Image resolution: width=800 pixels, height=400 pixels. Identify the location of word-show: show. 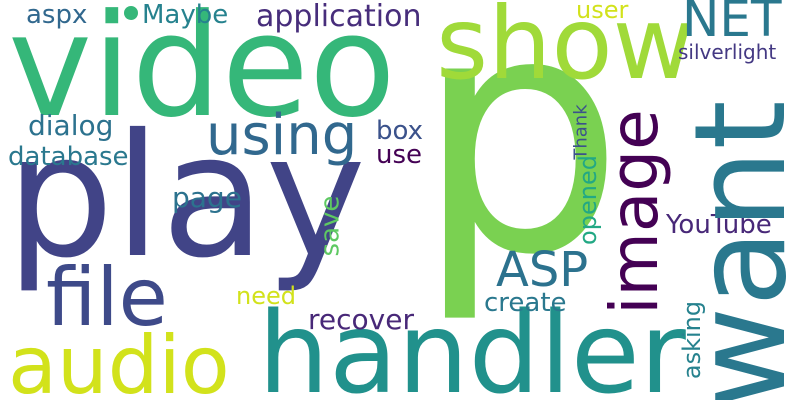
(565, 51).